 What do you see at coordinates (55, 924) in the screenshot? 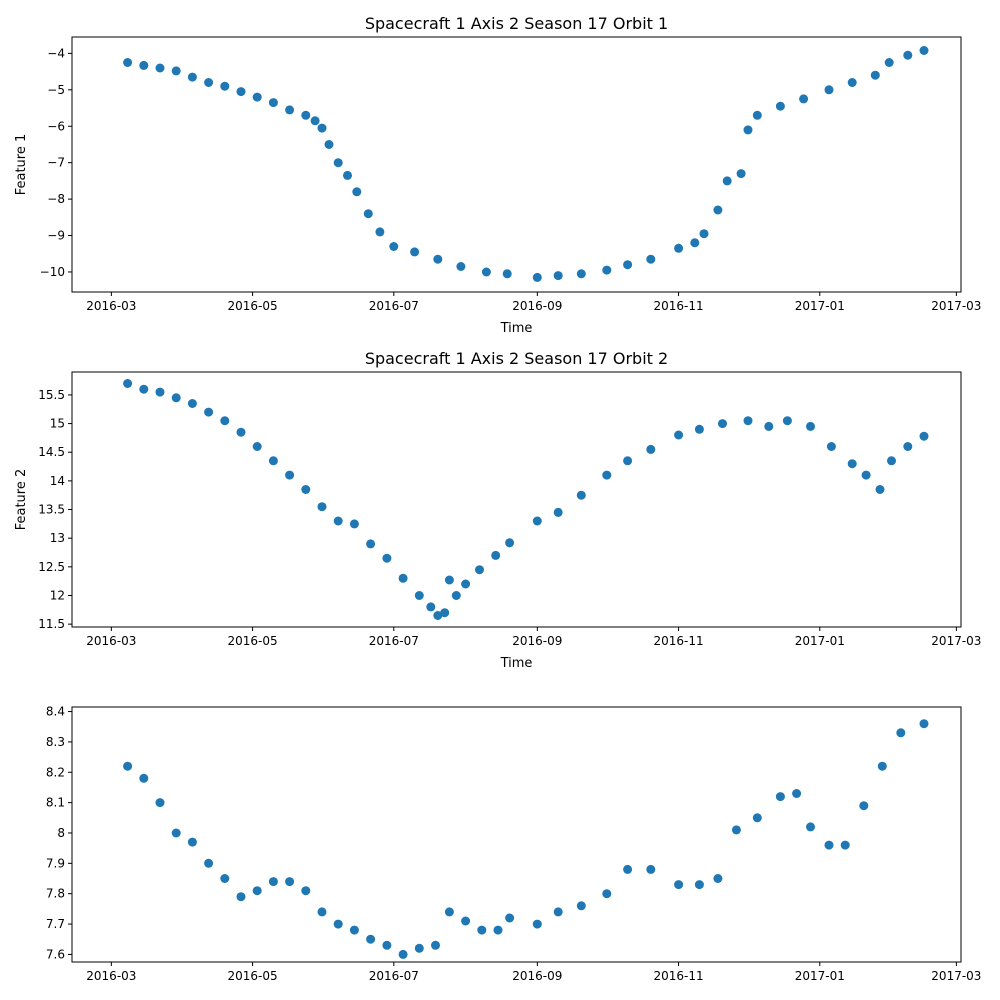
I see `y-tick-label: 7.7` at bounding box center [55, 924].